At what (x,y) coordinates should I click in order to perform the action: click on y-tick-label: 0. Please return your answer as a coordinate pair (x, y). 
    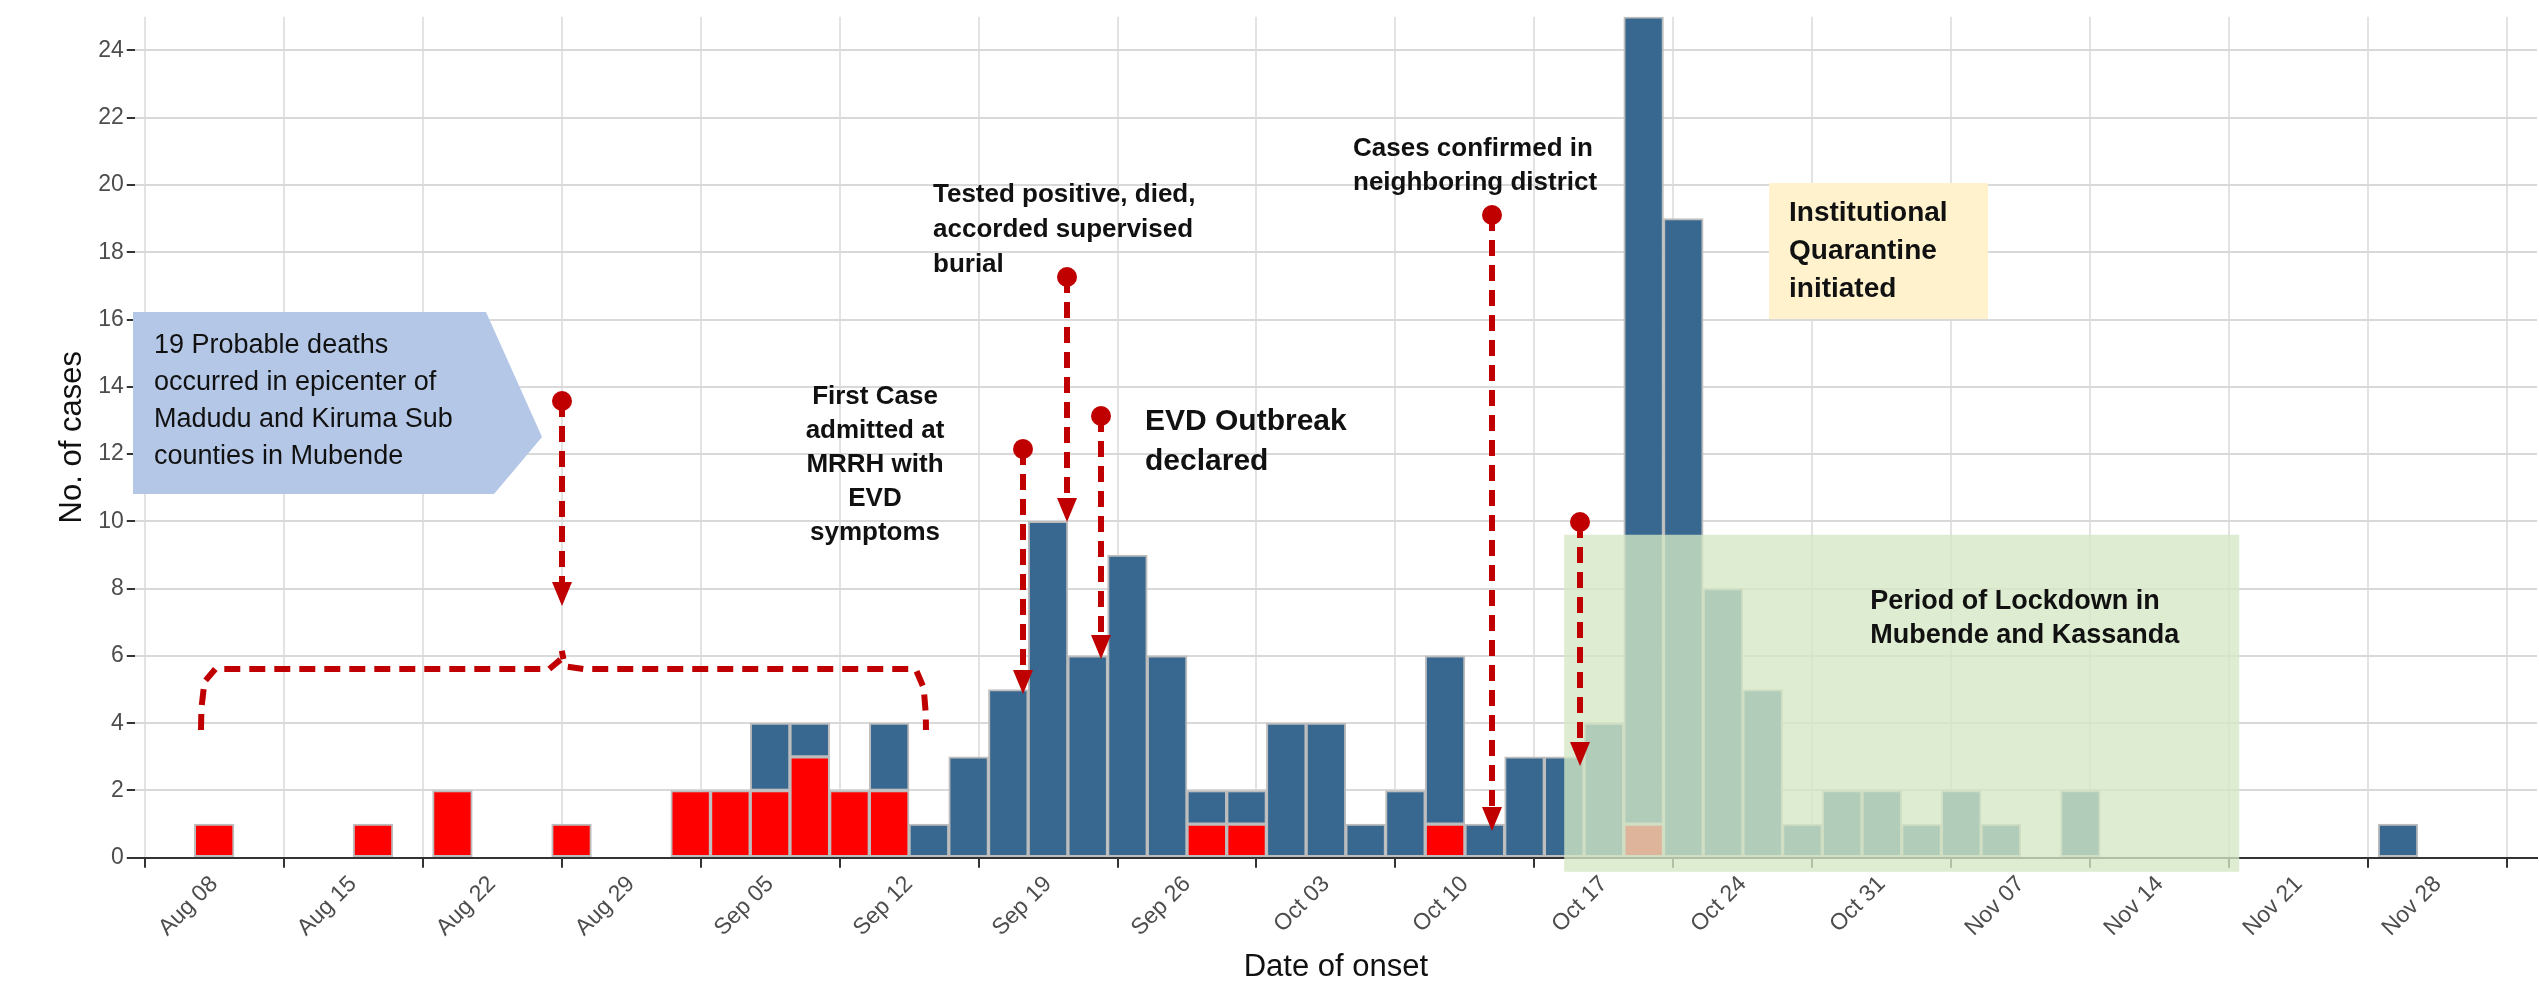
    Looking at the image, I should click on (117, 856).